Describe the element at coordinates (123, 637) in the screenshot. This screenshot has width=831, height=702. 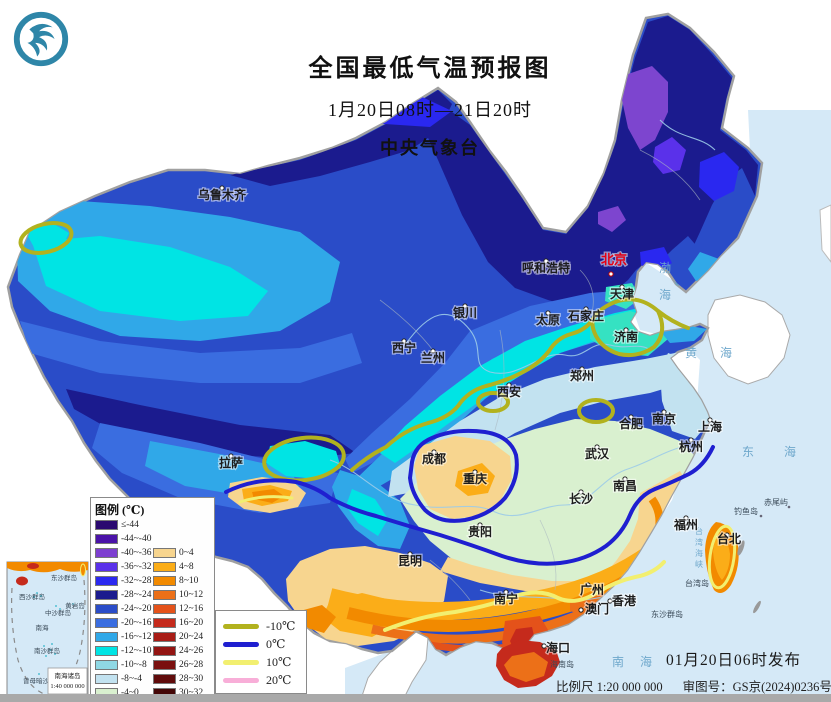
I see `legend-row: -16~-12` at that location.